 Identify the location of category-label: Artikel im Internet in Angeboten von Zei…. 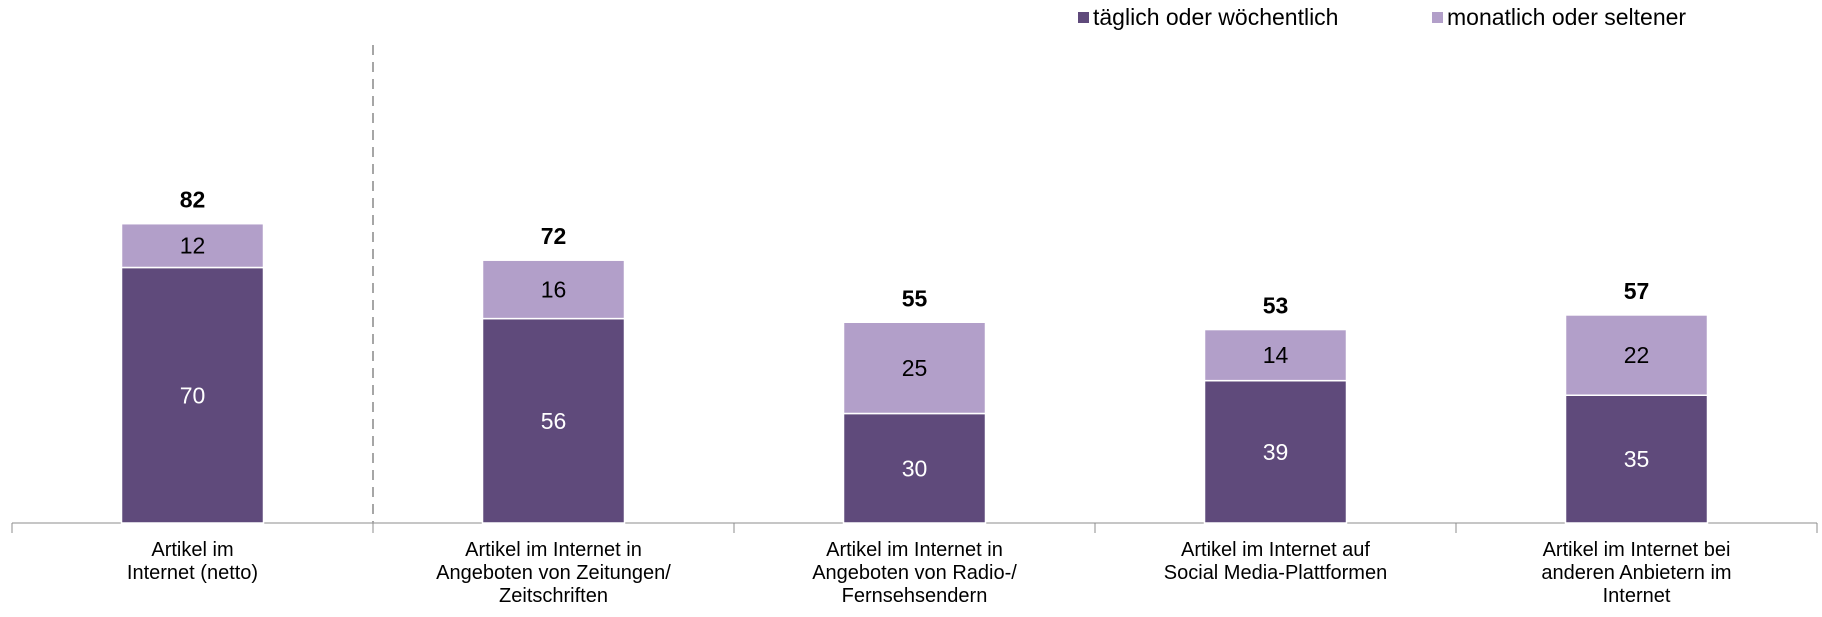
(553, 573).